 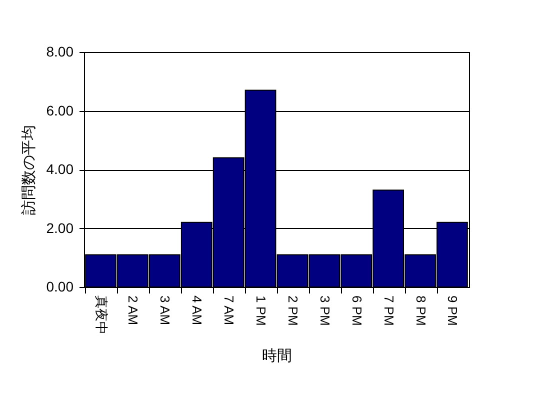 I want to click on x-axis-title: 時間, so click(x=277, y=356).